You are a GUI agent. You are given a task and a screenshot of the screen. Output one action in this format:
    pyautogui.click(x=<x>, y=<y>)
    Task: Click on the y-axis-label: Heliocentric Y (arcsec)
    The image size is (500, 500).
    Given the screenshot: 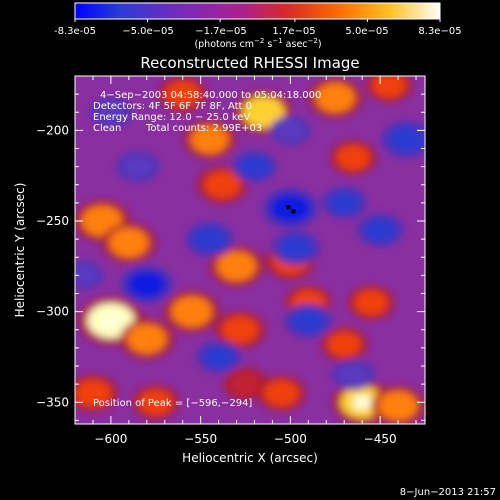 What is the action you would take?
    pyautogui.click(x=20, y=250)
    